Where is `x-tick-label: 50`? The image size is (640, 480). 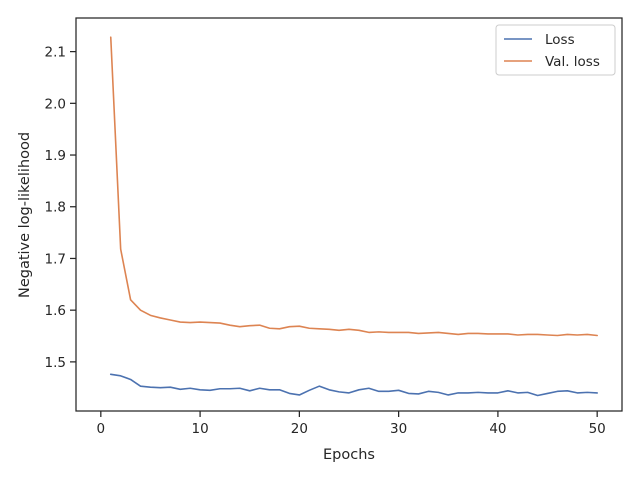
x-tick-label: 50 is located at coordinates (597, 429).